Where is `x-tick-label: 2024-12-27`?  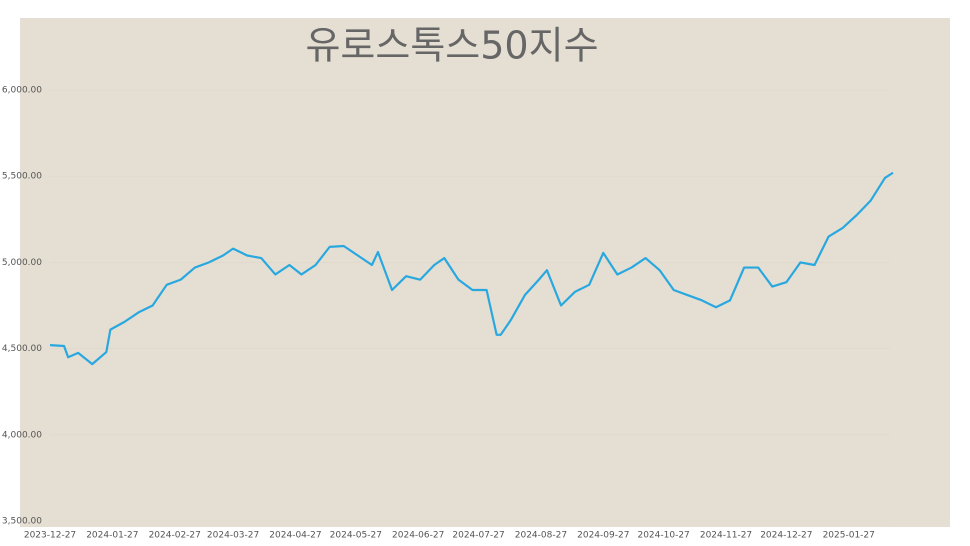 x-tick-label: 2024-12-27 is located at coordinates (786, 536).